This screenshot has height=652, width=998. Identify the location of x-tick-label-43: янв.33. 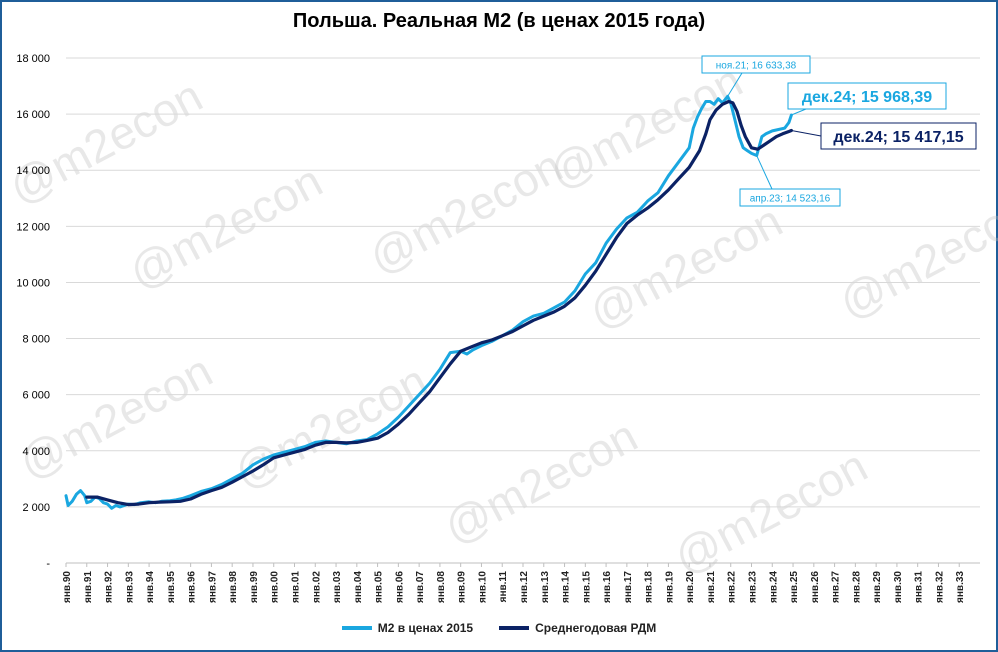
(960, 587).